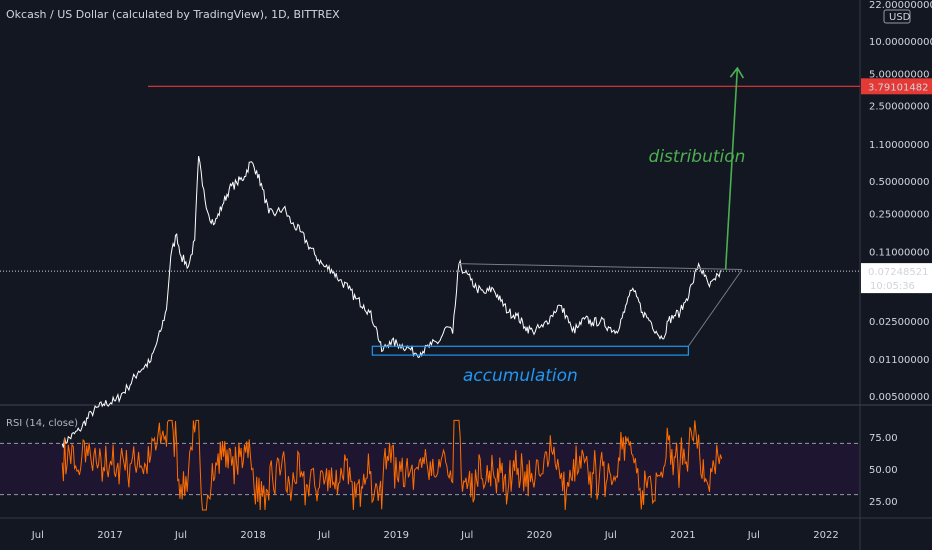 This screenshot has width=932, height=550. What do you see at coordinates (900, 42) in the screenshot?
I see `price-tick-label: 10.00000000` at bounding box center [900, 42].